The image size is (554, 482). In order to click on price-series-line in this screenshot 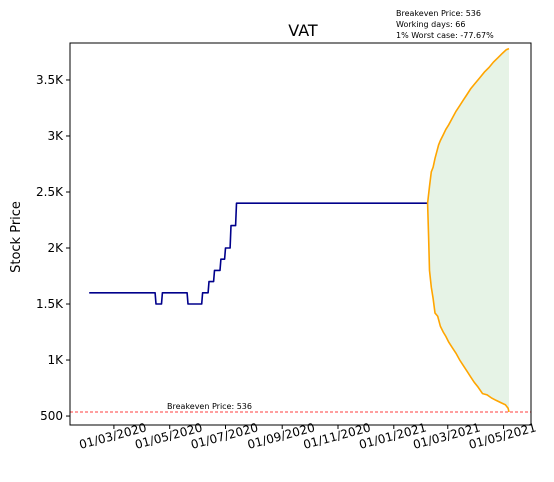, I will do `click(258, 253)`.